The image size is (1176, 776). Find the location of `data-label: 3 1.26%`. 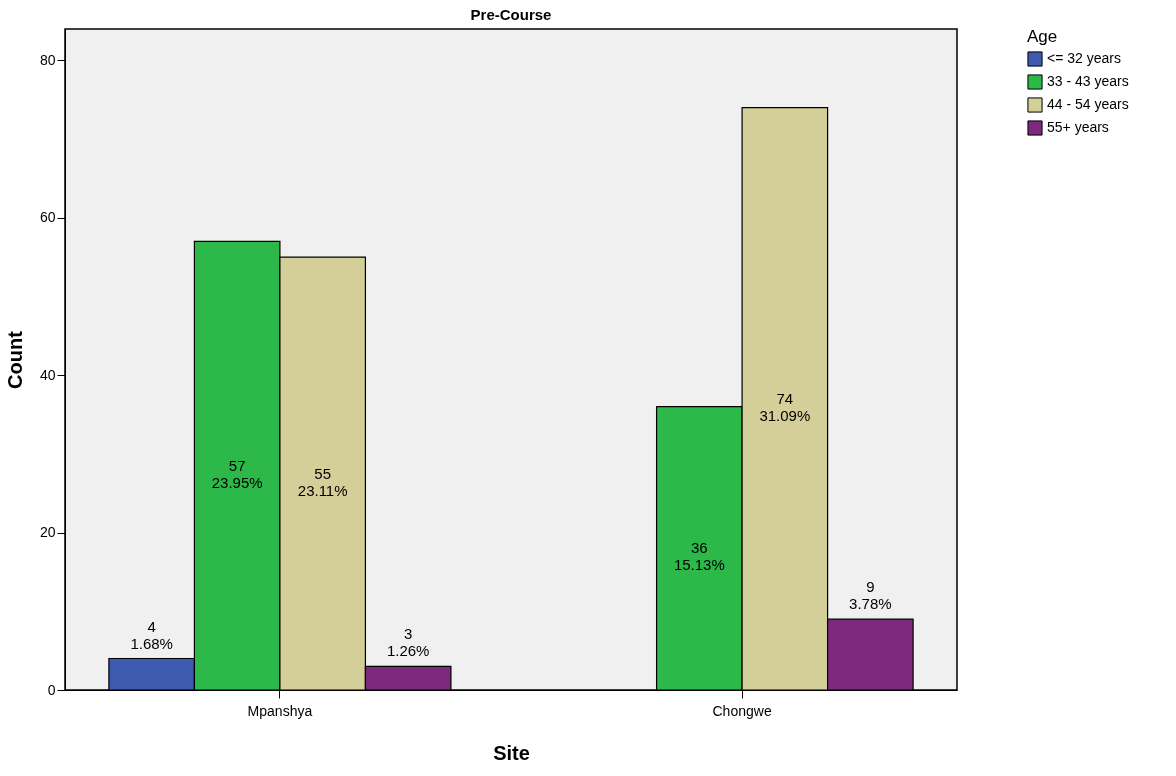

data-label: 3 1.26% is located at coordinates (408, 642).